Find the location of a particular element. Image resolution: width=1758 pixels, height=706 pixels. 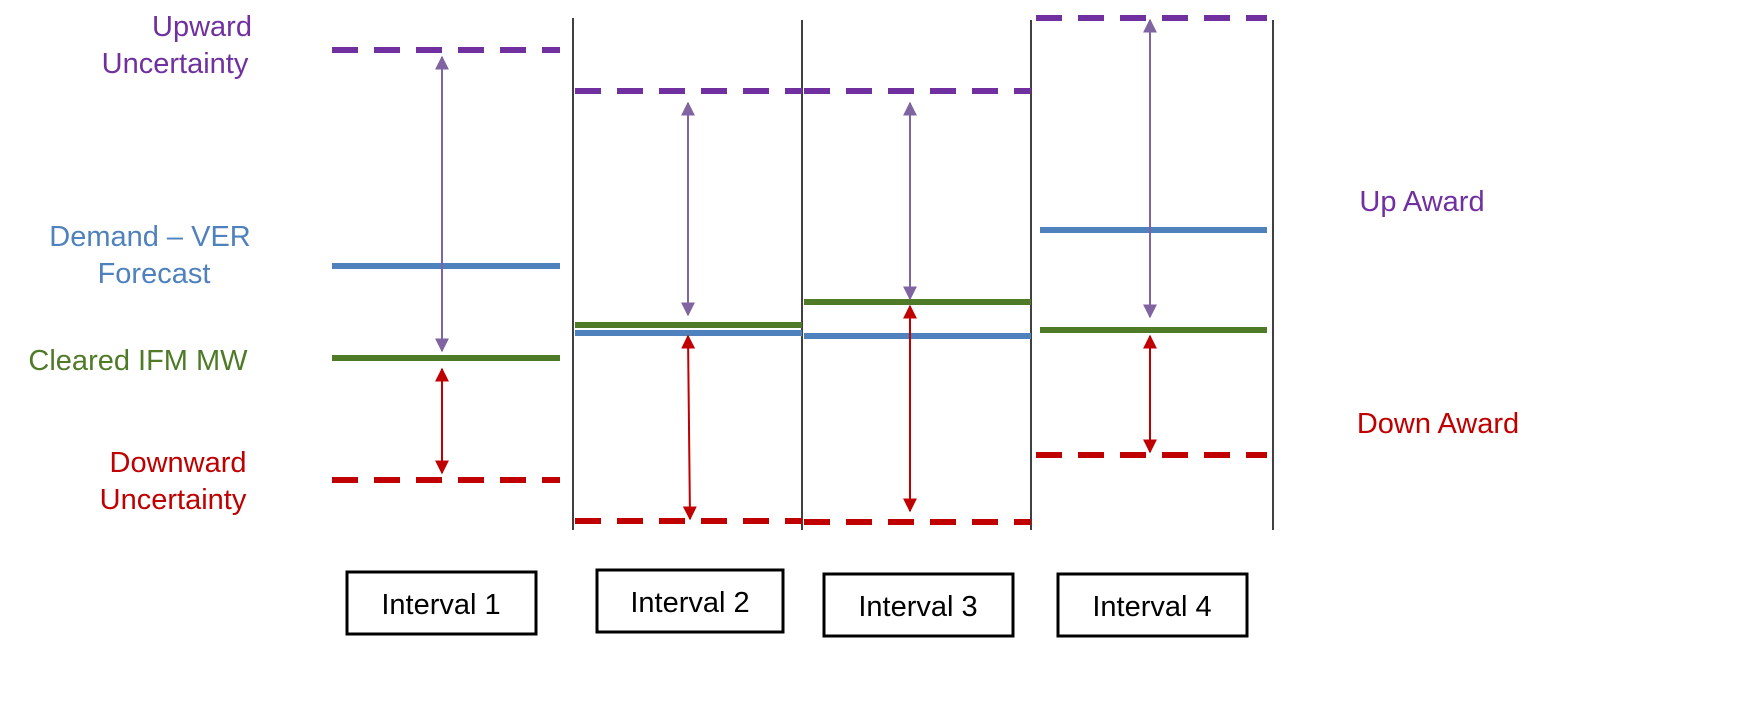

interval-4-box: Interval 4 is located at coordinates (1152, 605).